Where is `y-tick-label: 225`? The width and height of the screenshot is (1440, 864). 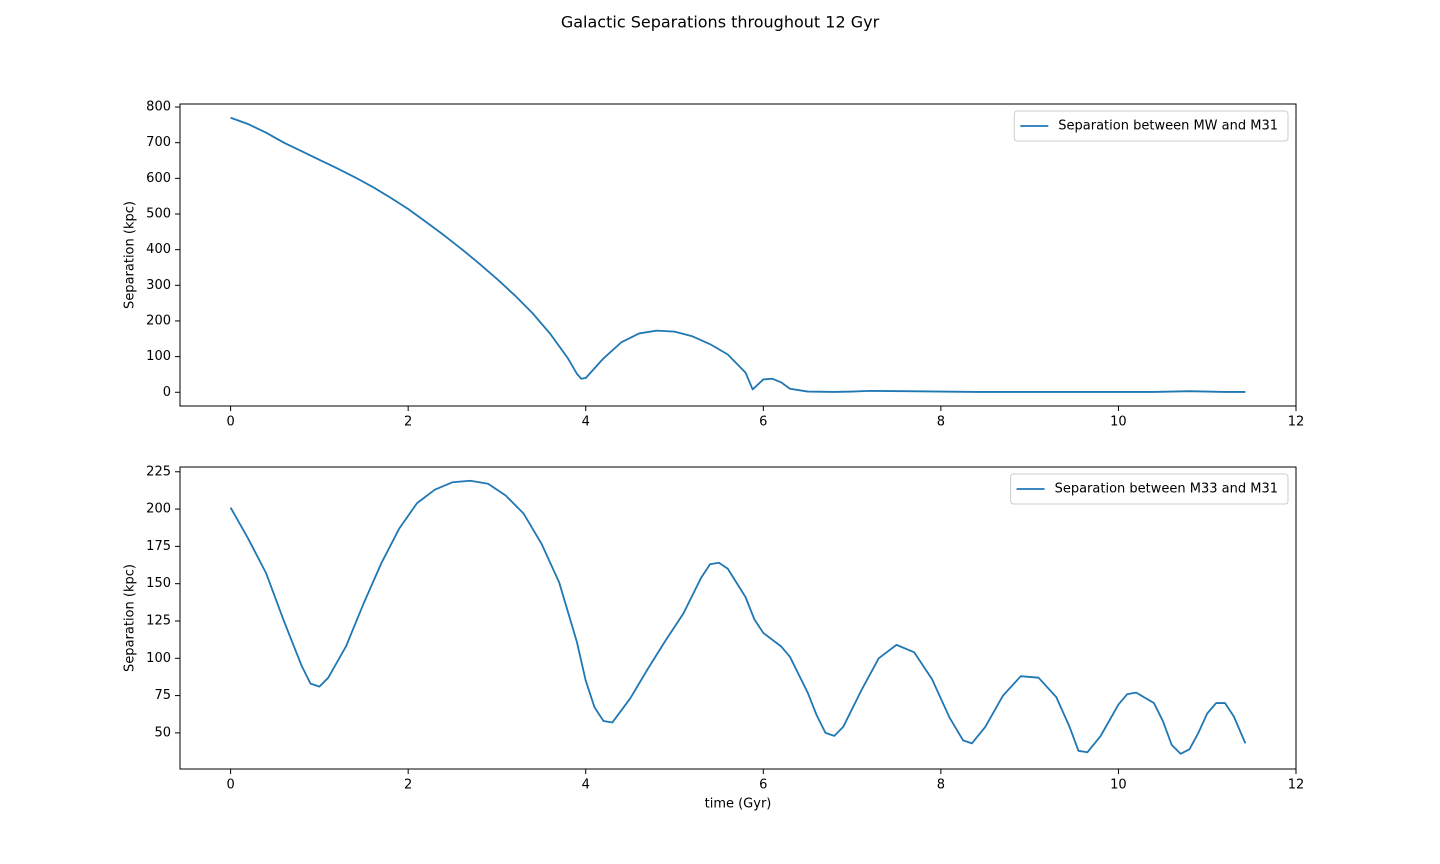 y-tick-label: 225 is located at coordinates (158, 471).